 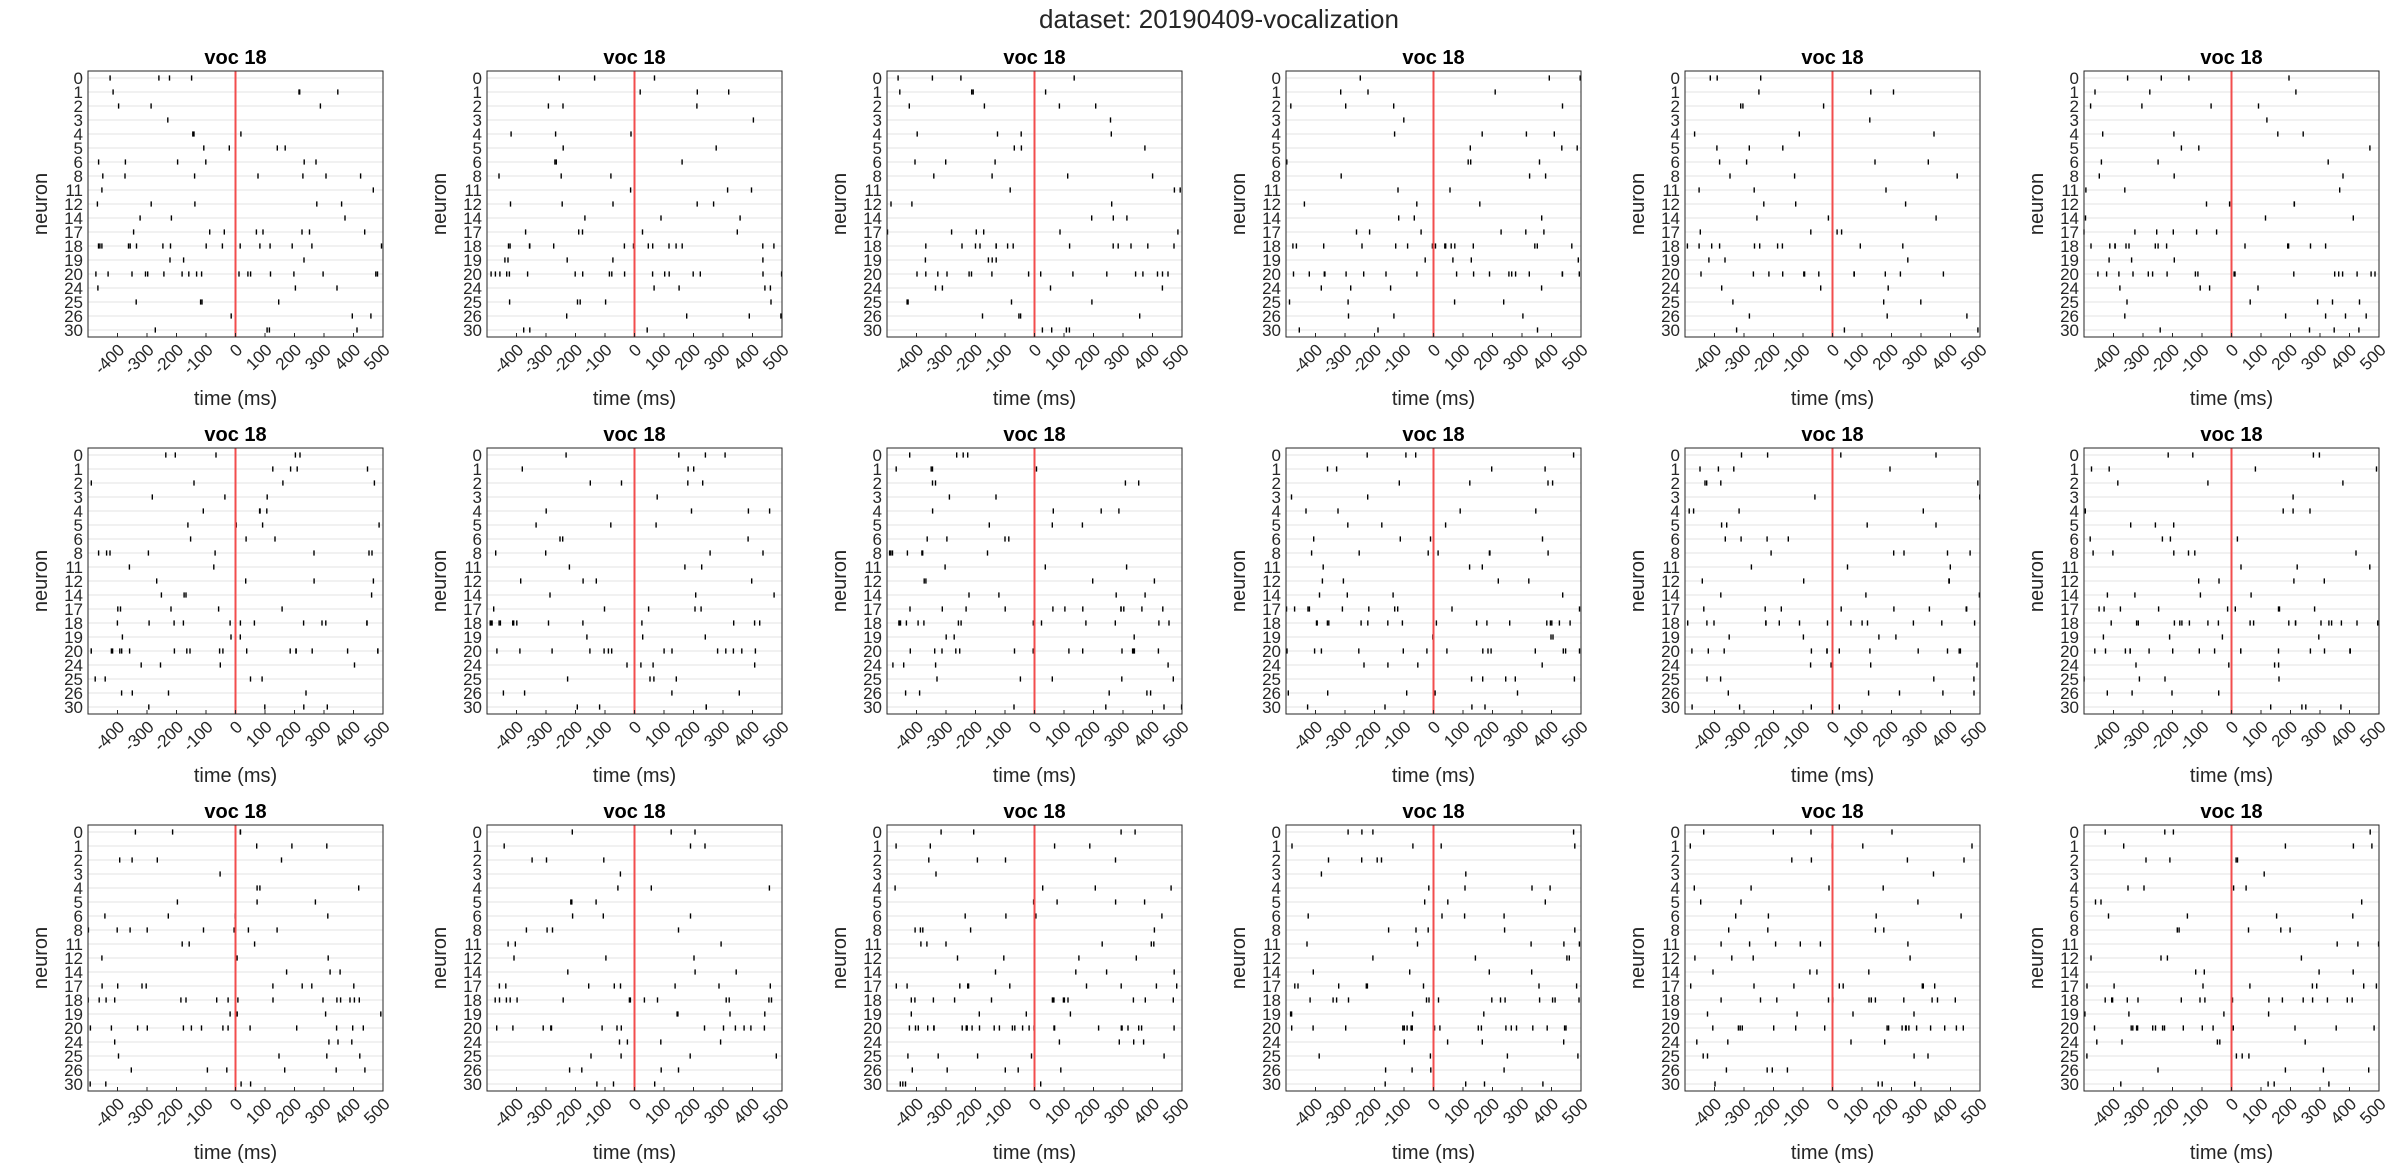 What do you see at coordinates (1675, 832) in the screenshot?
I see `y-tick-label: 0` at bounding box center [1675, 832].